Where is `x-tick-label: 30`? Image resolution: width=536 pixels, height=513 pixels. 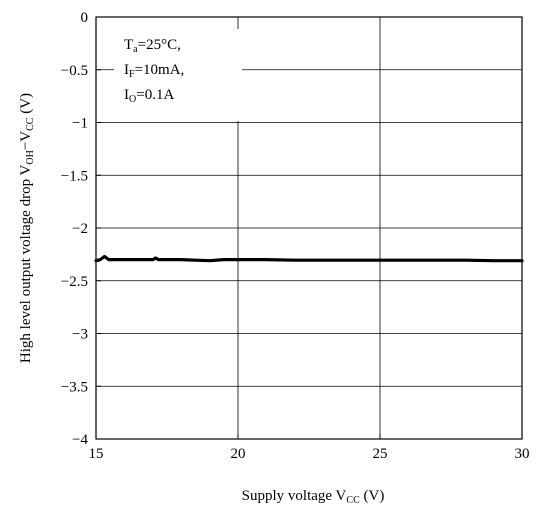 x-tick-label: 30 is located at coordinates (522, 454).